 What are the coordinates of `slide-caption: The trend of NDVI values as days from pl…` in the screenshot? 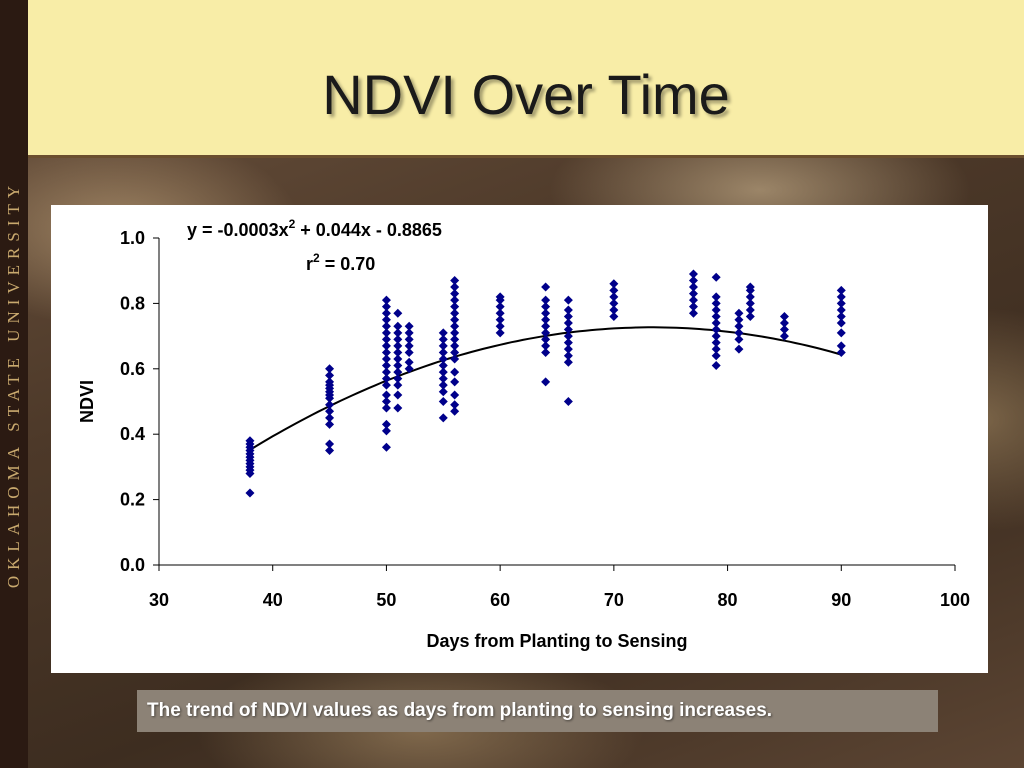 It's located at (460, 710).